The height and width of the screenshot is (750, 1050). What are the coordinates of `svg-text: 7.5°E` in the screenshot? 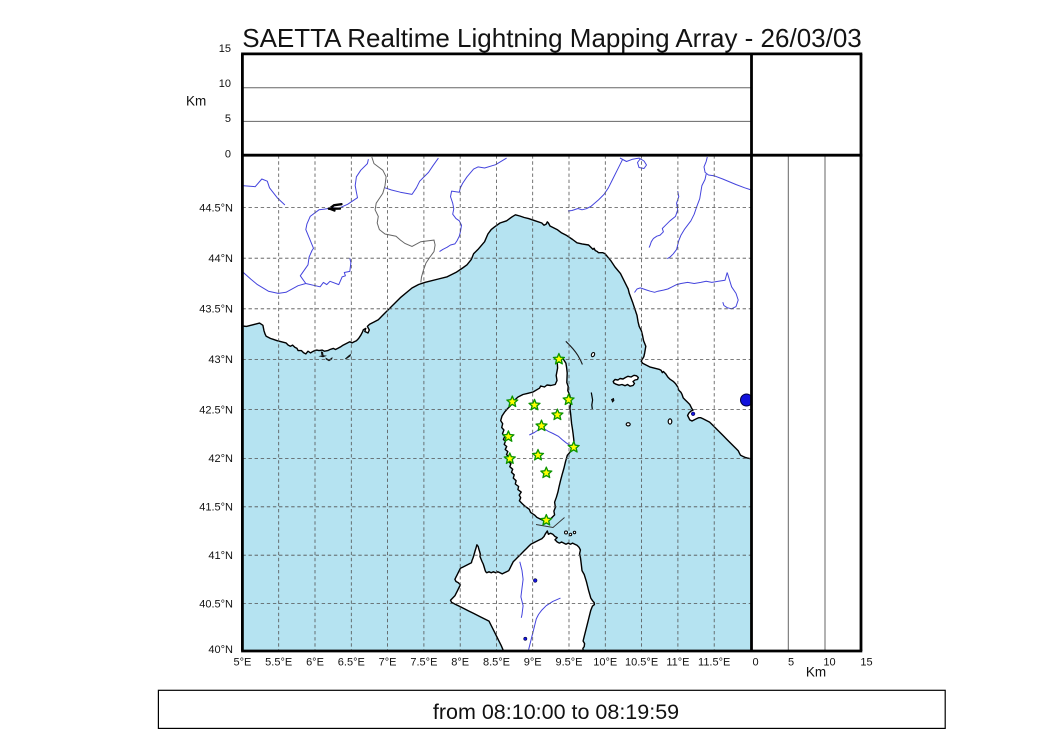 It's located at (423, 663).